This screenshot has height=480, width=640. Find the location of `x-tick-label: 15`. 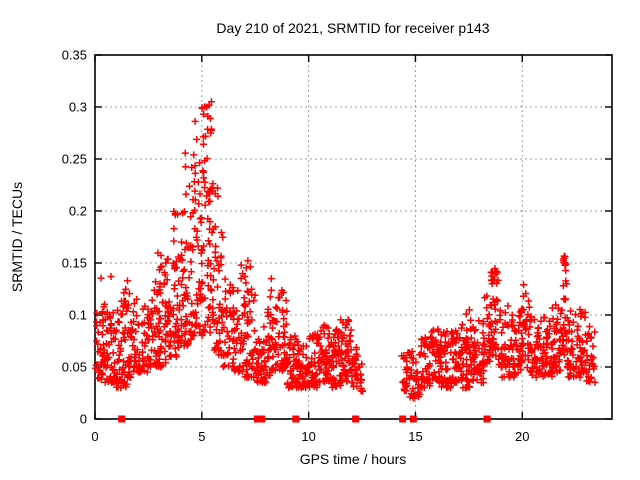

x-tick-label: 15 is located at coordinates (415, 436).